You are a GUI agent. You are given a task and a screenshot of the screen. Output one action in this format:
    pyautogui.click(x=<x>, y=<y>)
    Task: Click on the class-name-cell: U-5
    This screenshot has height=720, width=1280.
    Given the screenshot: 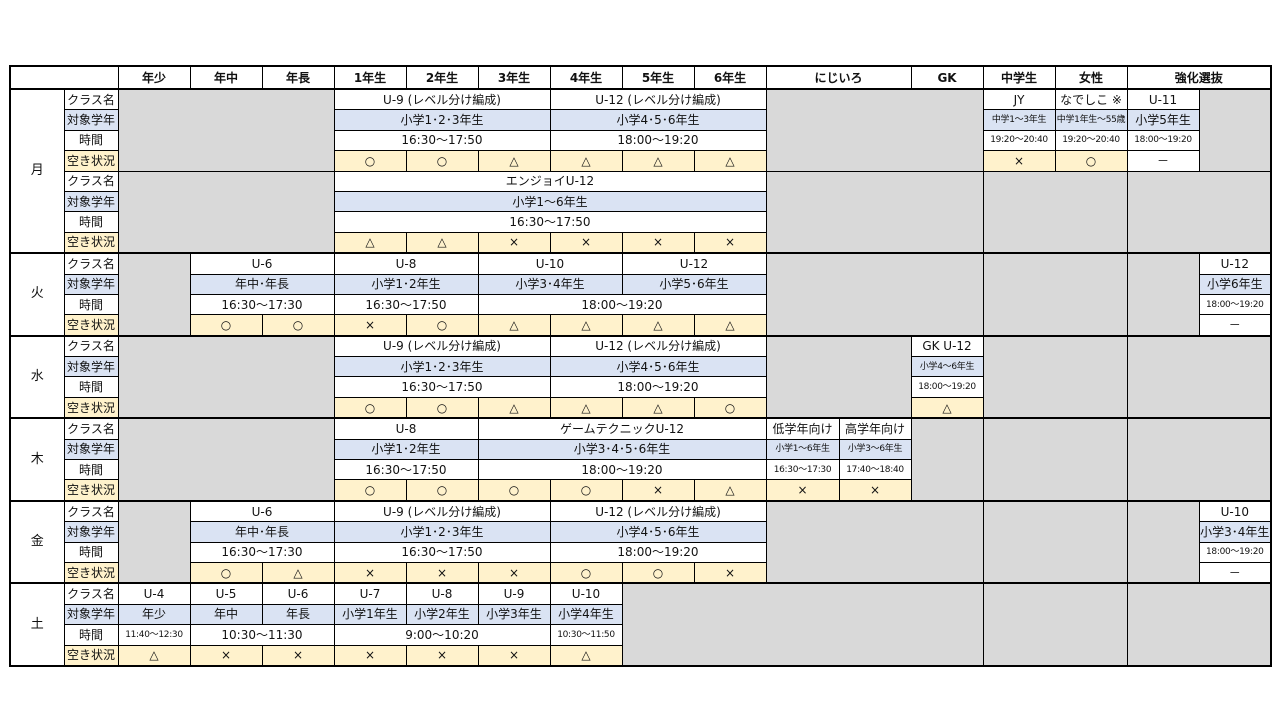 What is the action you would take?
    pyautogui.click(x=226, y=593)
    